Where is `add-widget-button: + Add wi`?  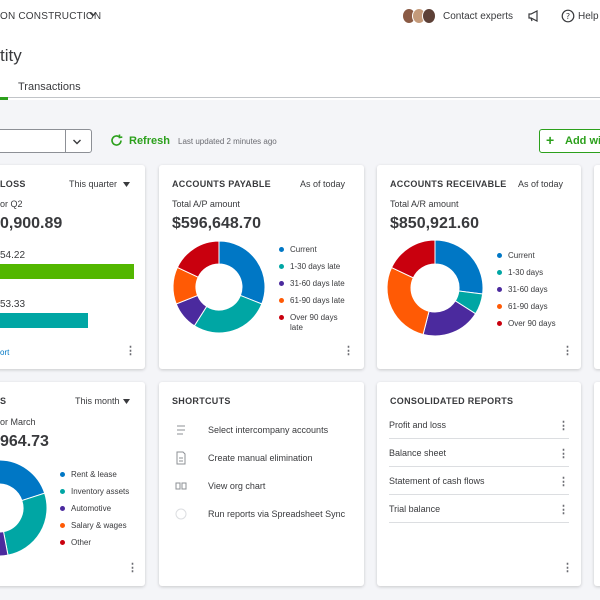
add-widget-button: + Add wi is located at coordinates (569, 141).